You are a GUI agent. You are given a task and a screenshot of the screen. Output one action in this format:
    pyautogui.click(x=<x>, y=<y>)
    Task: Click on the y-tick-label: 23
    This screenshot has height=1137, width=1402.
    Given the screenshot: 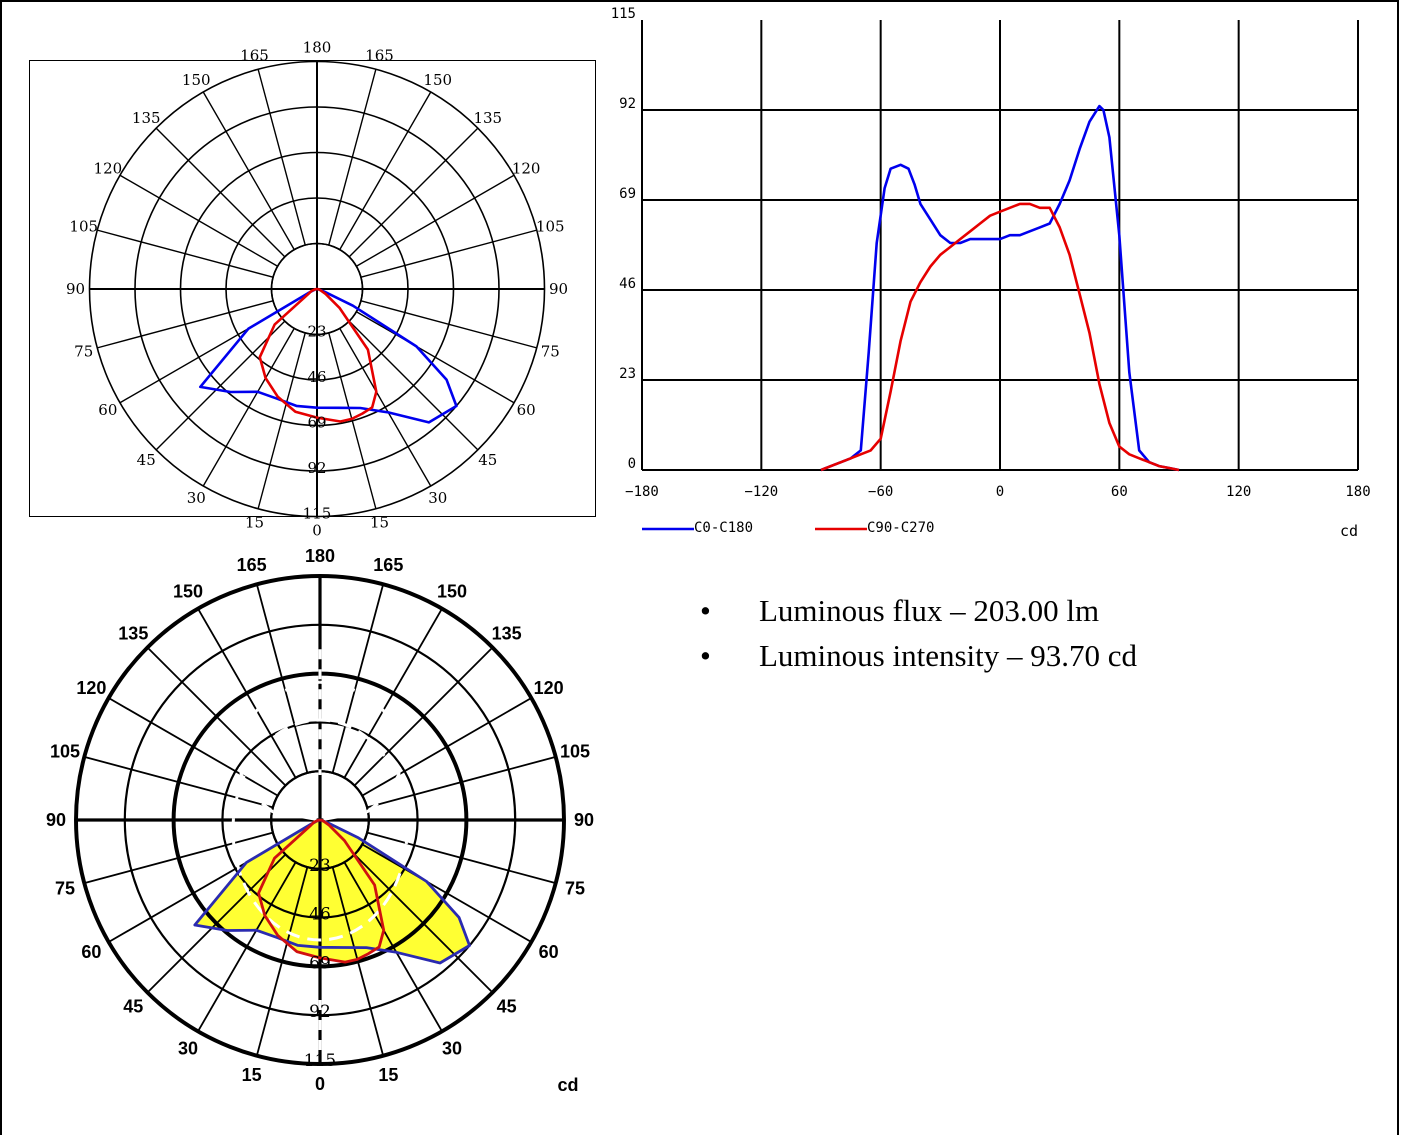 What is the action you would take?
    pyautogui.click(x=627, y=374)
    